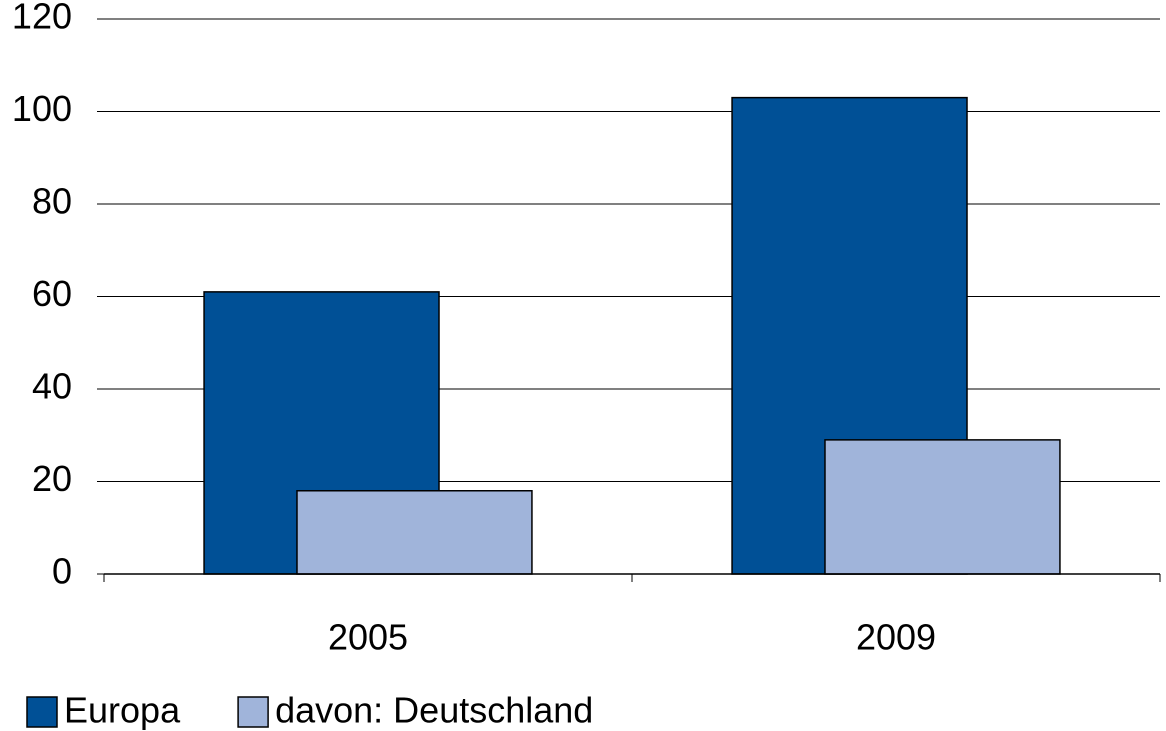 Image resolution: width=1166 pixels, height=731 pixels. Describe the element at coordinates (42, 108) in the screenshot. I see `y-tick-label: 100` at that location.